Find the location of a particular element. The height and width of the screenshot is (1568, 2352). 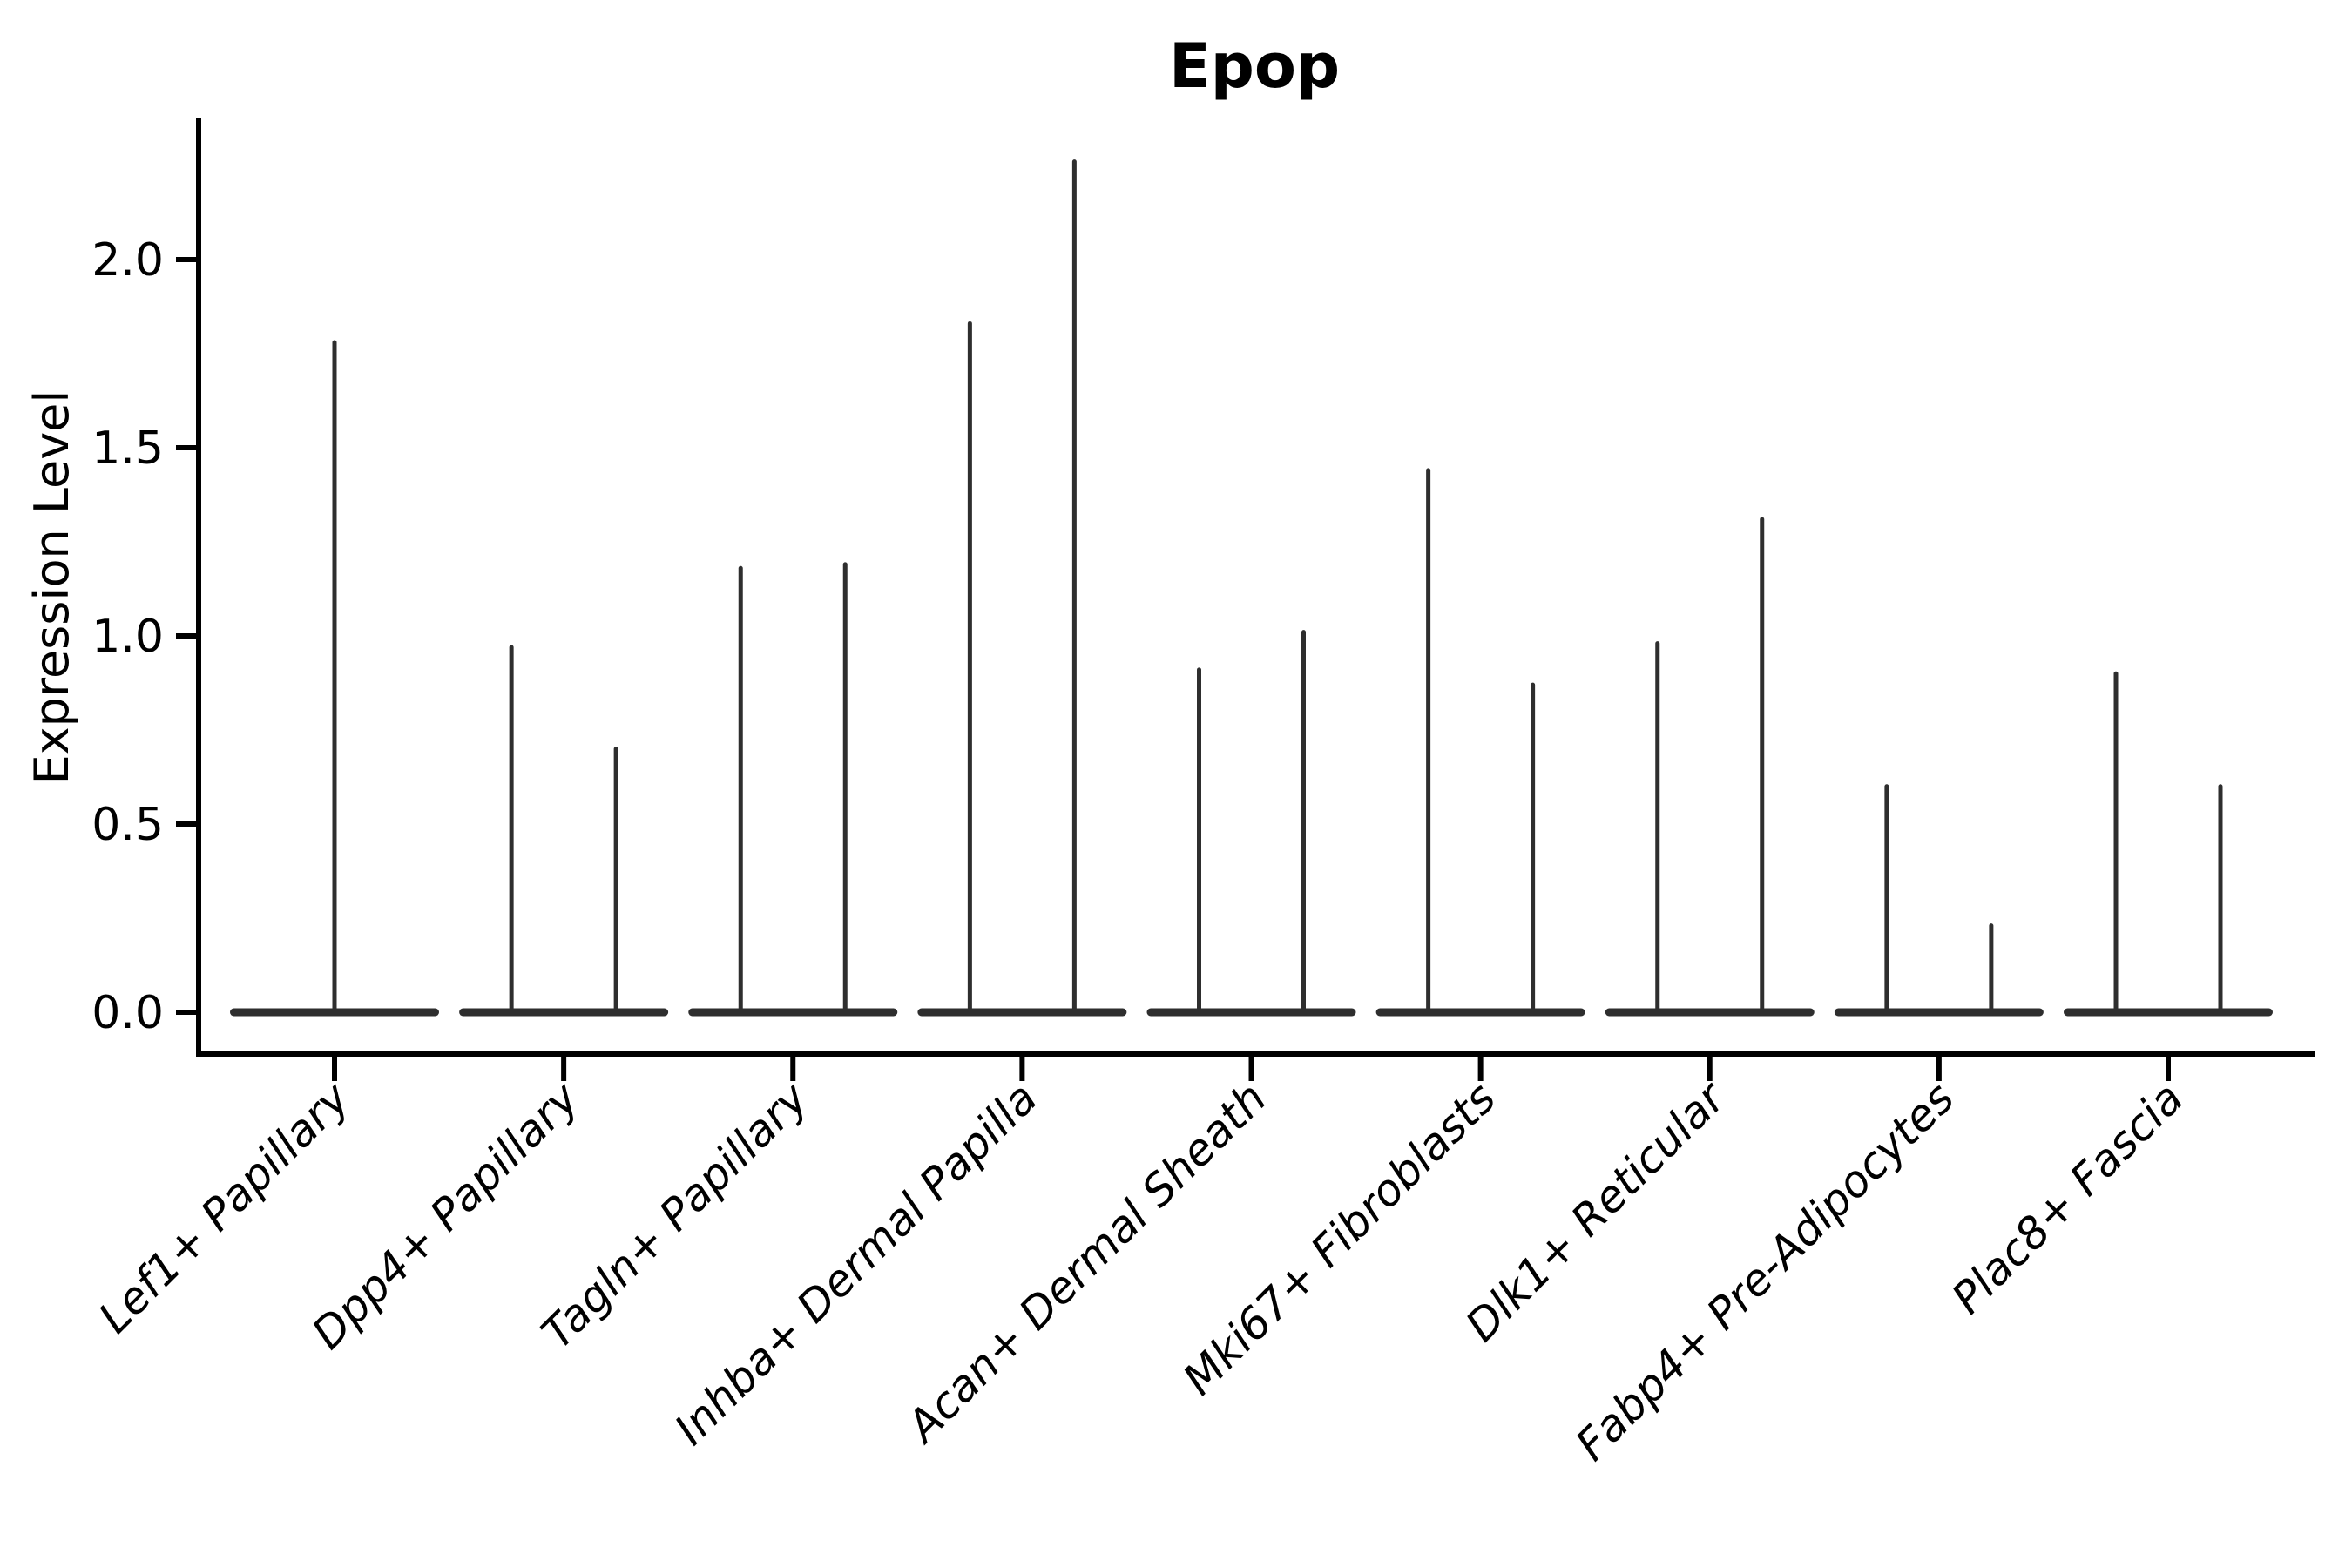

y-axis-spine is located at coordinates (198, 587).